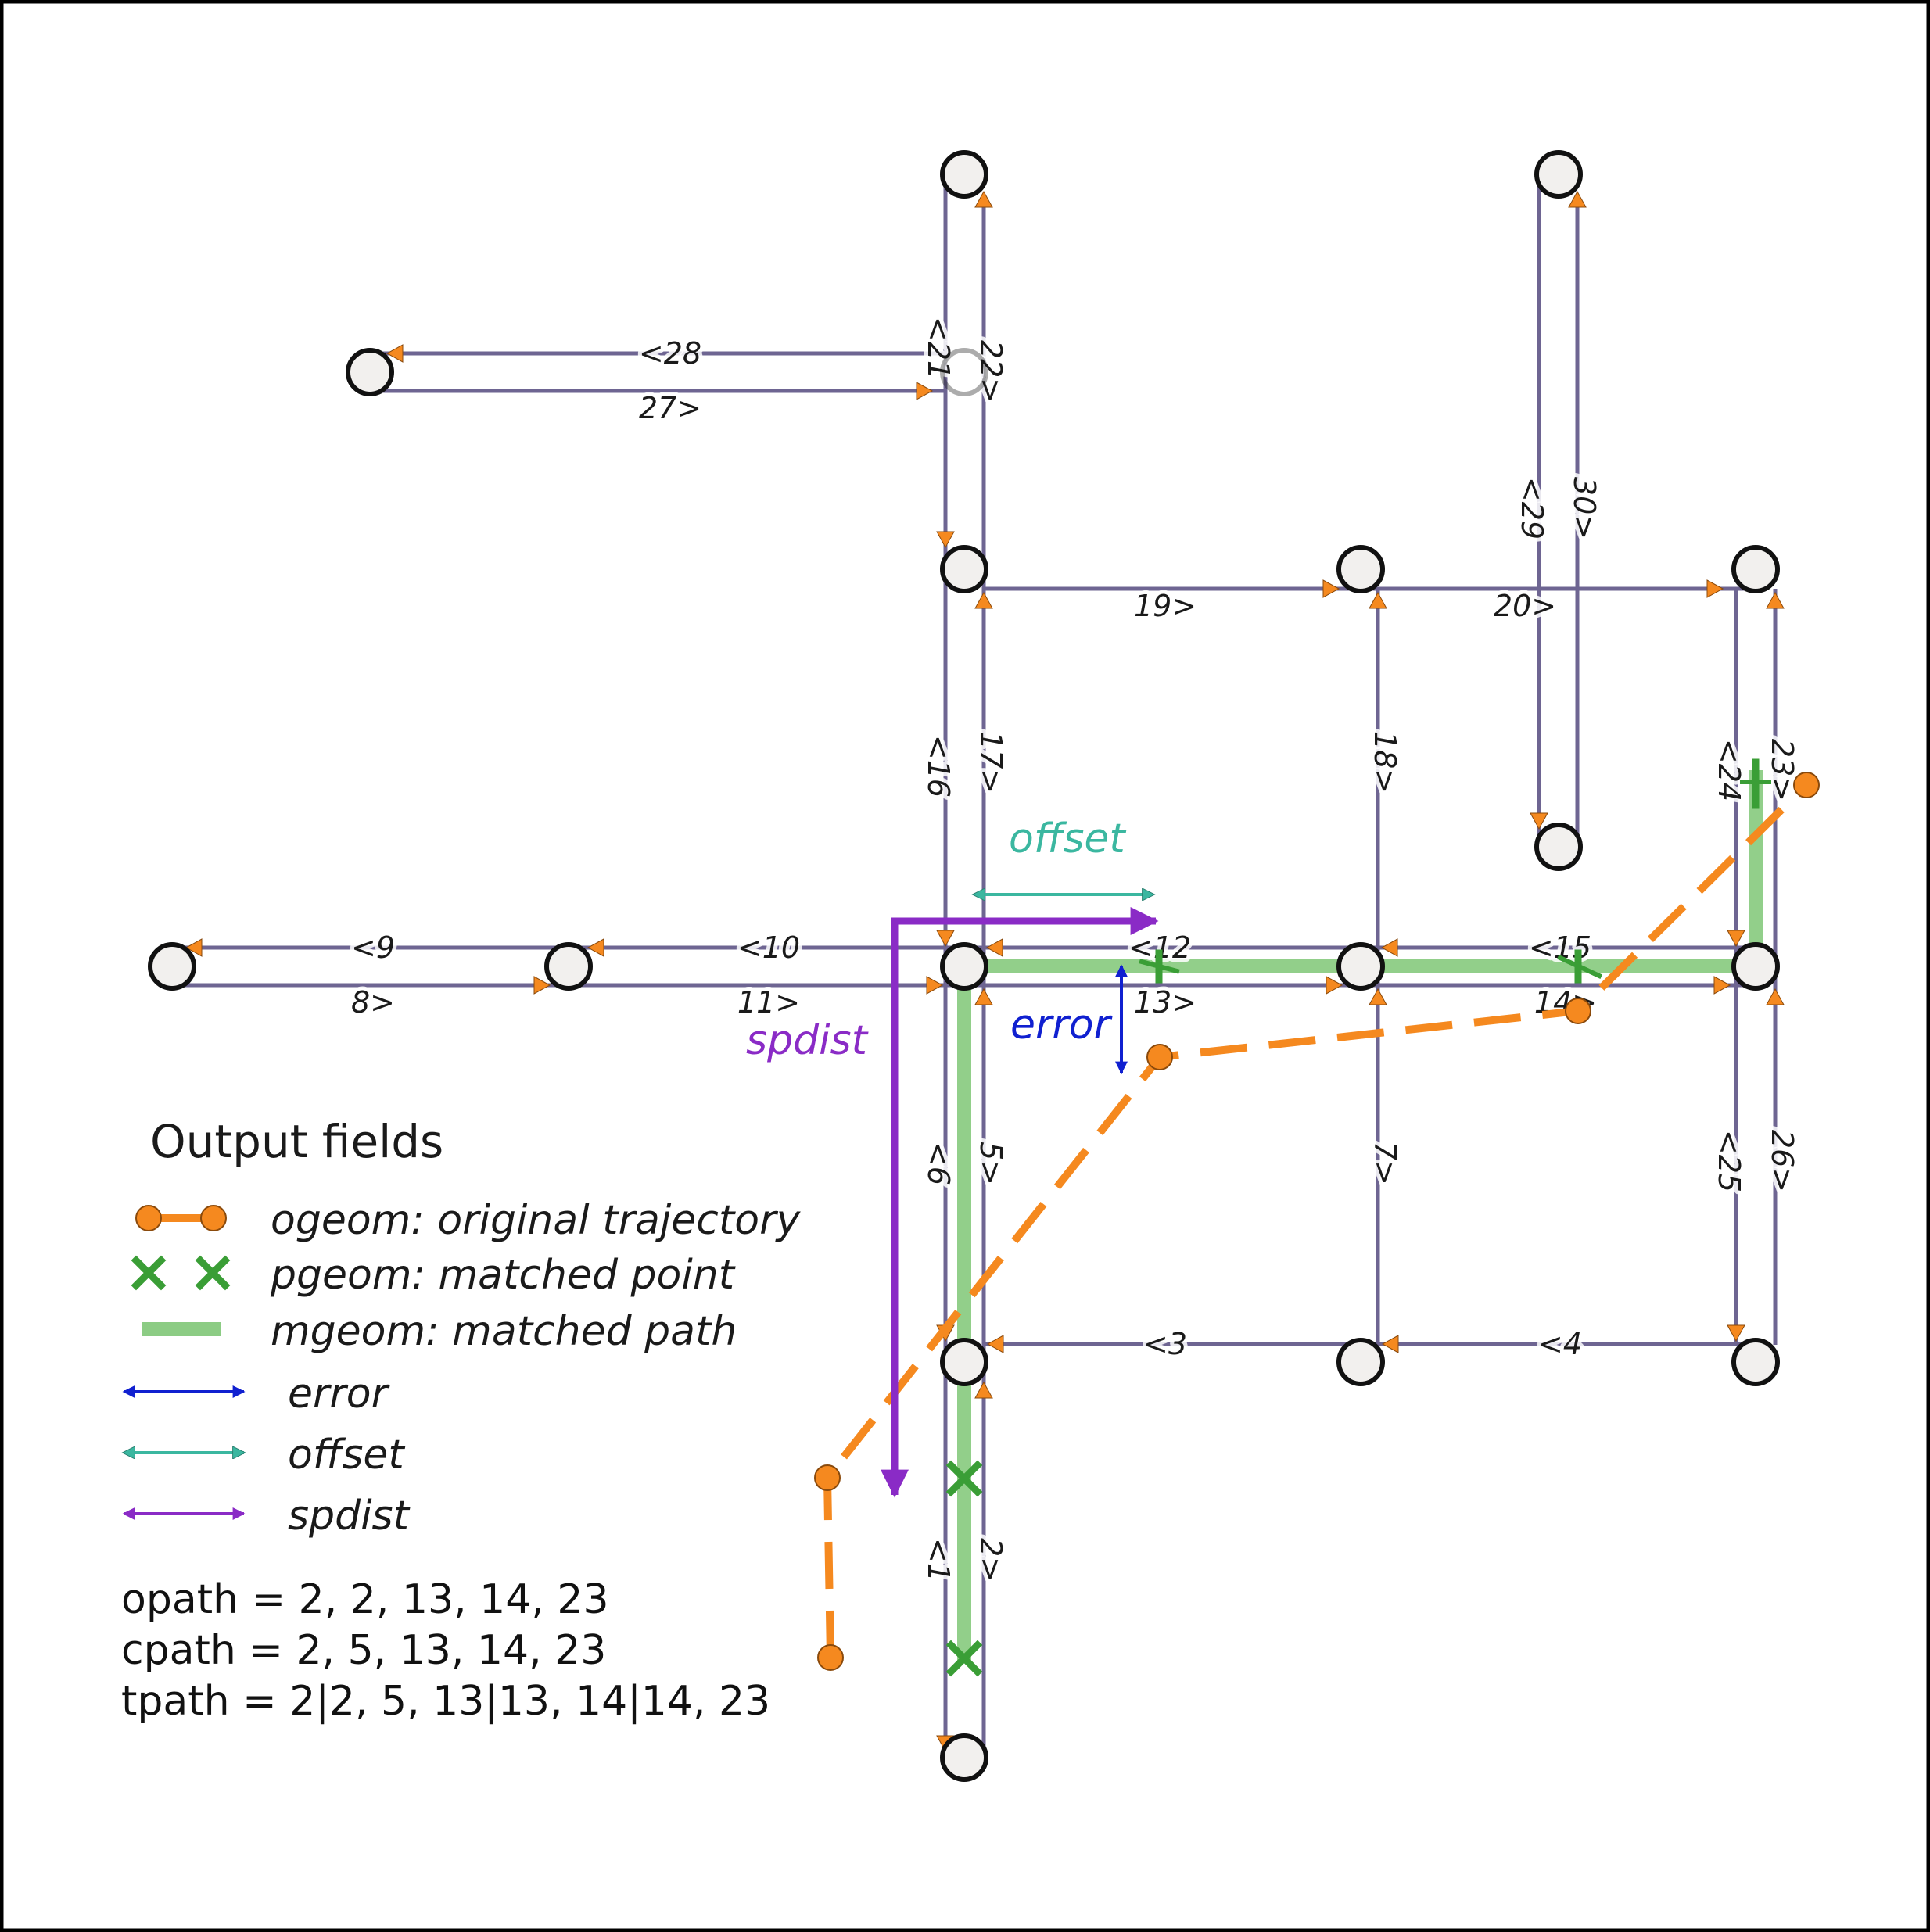 This screenshot has width=1930, height=1932. I want to click on legend-pgeom-label: pgeom: matched point, so click(503, 1275).